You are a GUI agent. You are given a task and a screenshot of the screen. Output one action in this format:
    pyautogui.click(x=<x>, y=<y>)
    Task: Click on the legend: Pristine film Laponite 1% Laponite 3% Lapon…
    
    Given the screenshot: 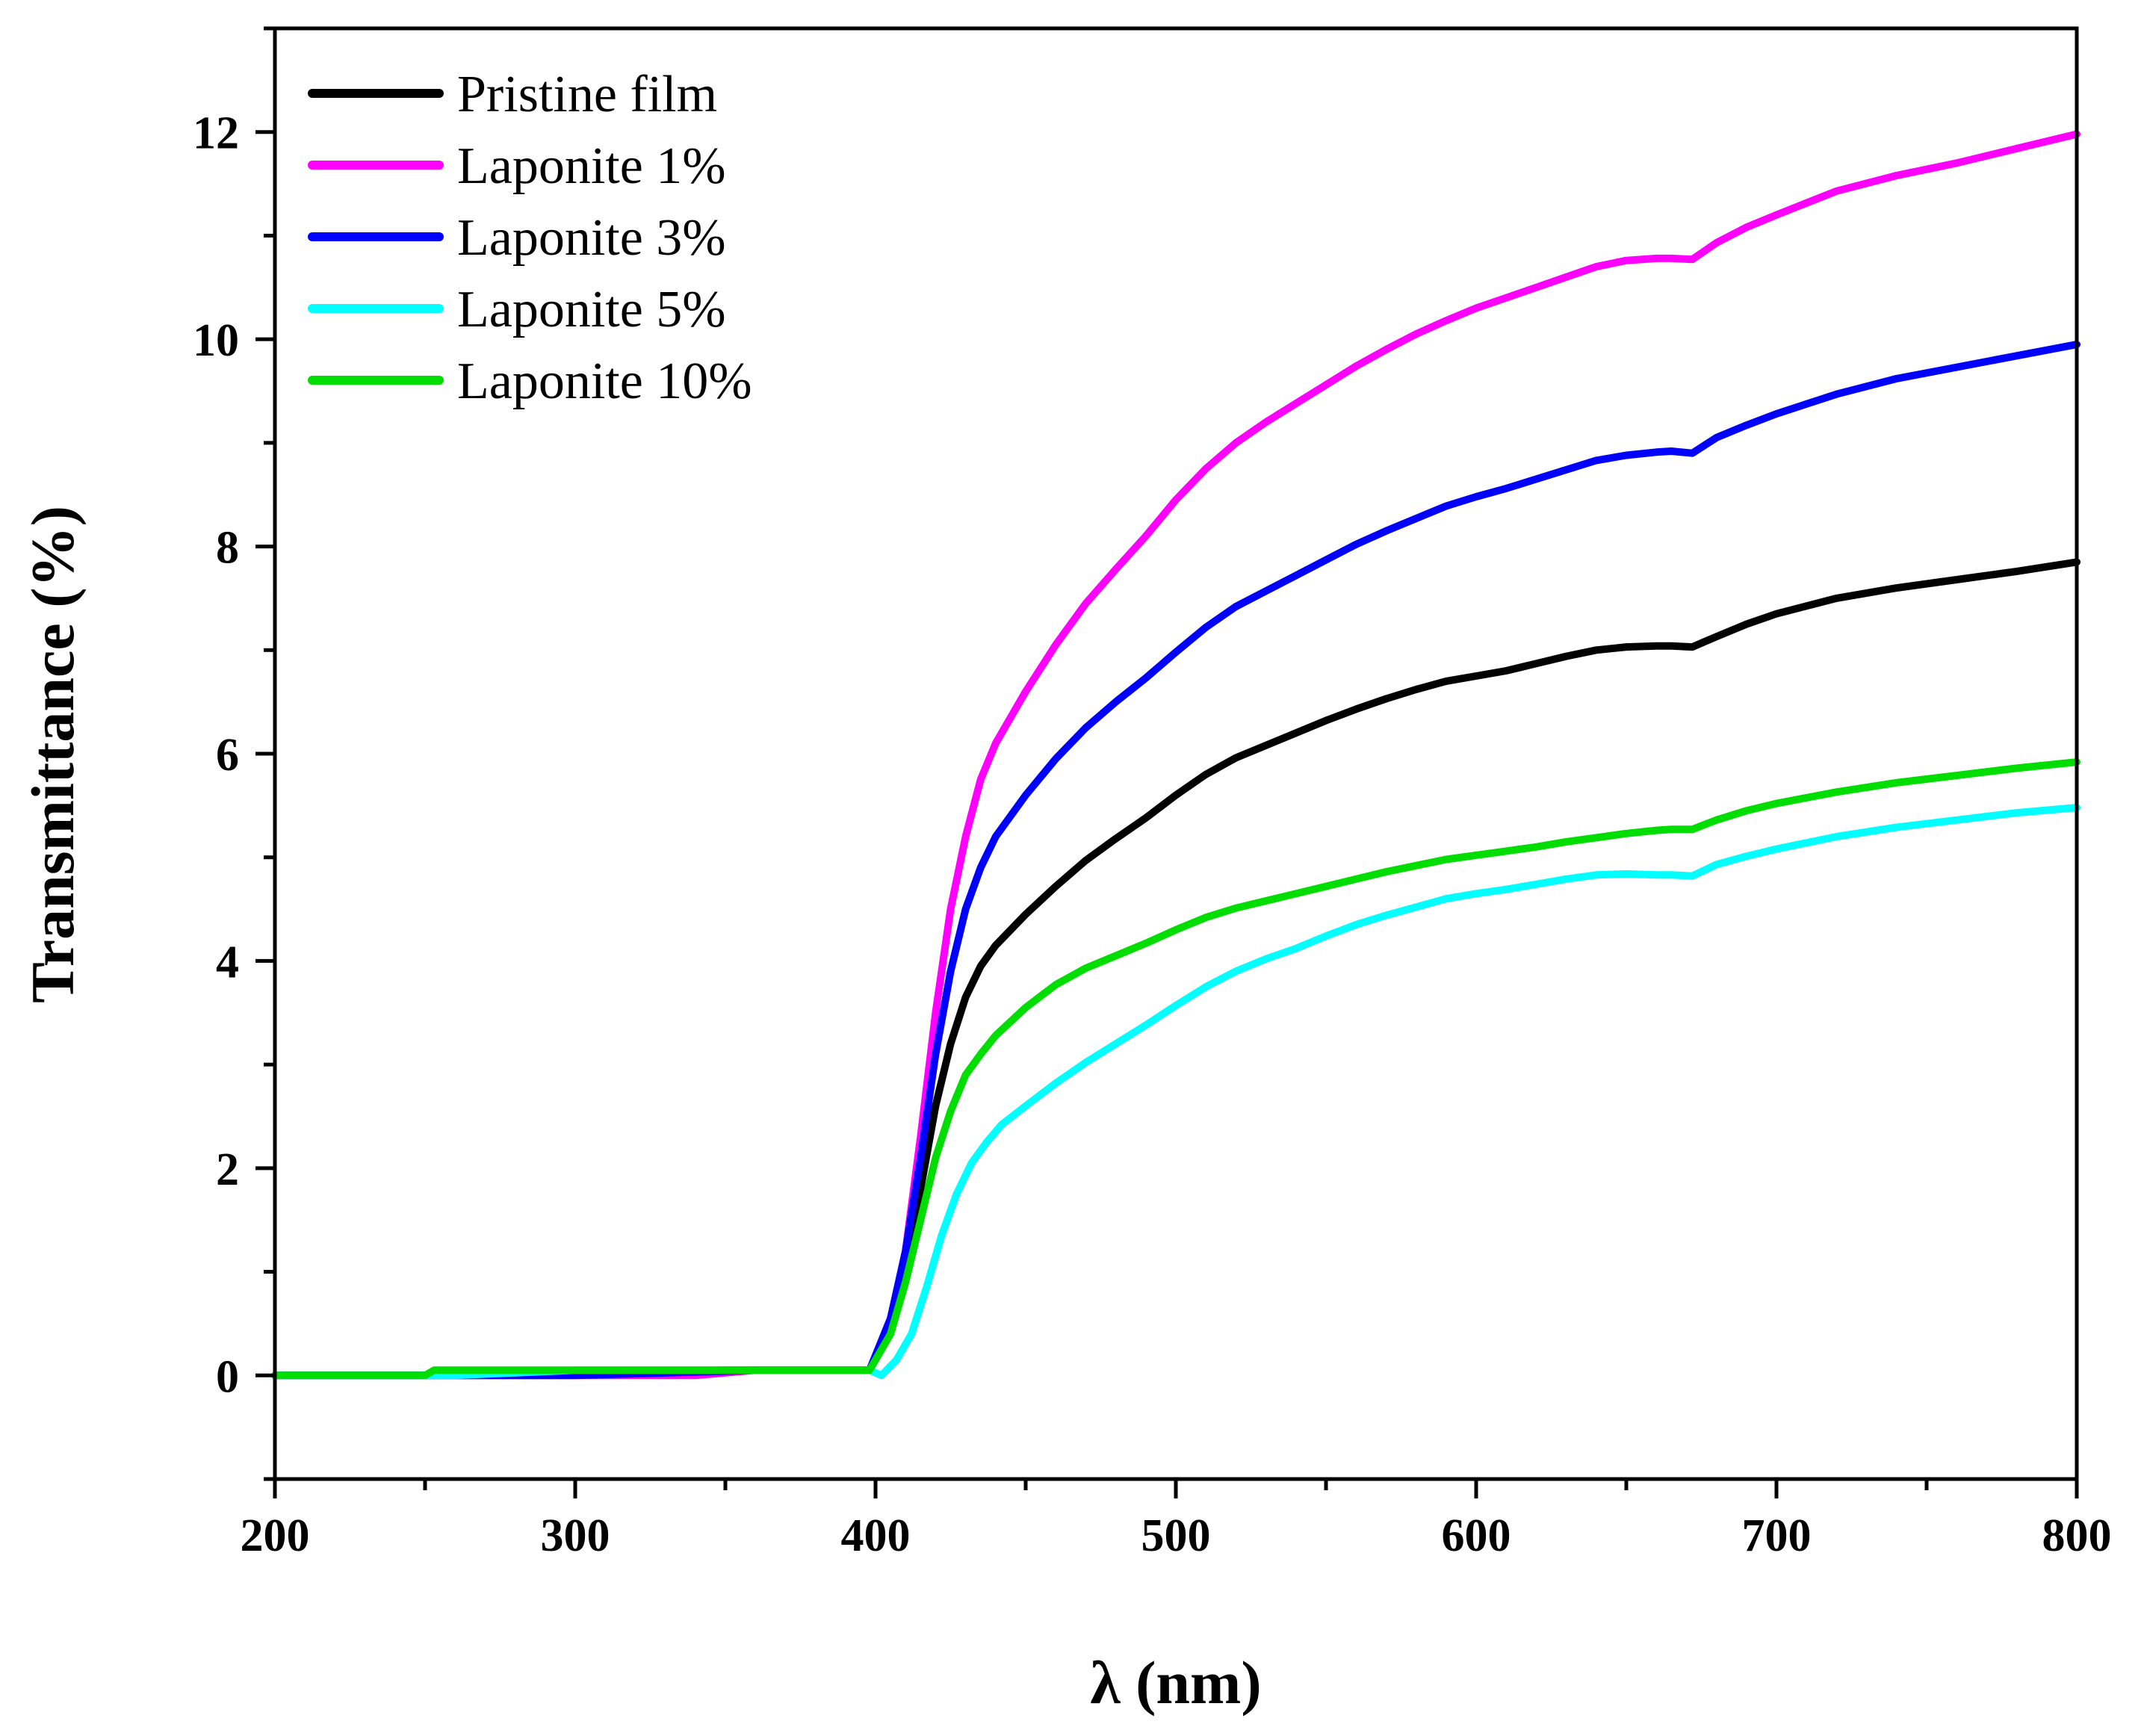 What is the action you would take?
    pyautogui.click(x=530, y=238)
    